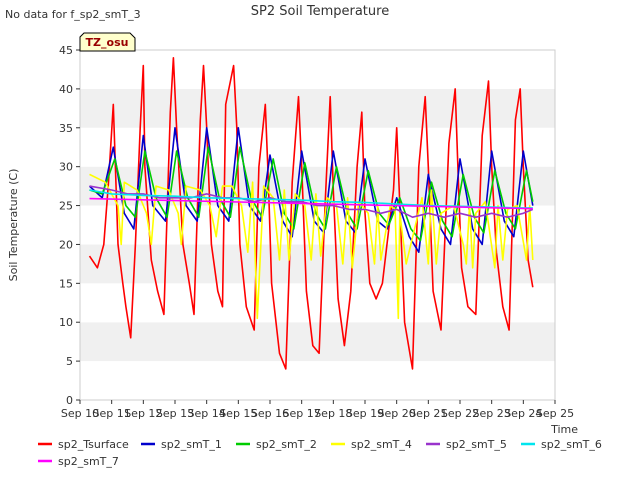  What do you see at coordinates (270, 413) in the screenshot?
I see `x-tick-label: Sep 16` at bounding box center [270, 413].